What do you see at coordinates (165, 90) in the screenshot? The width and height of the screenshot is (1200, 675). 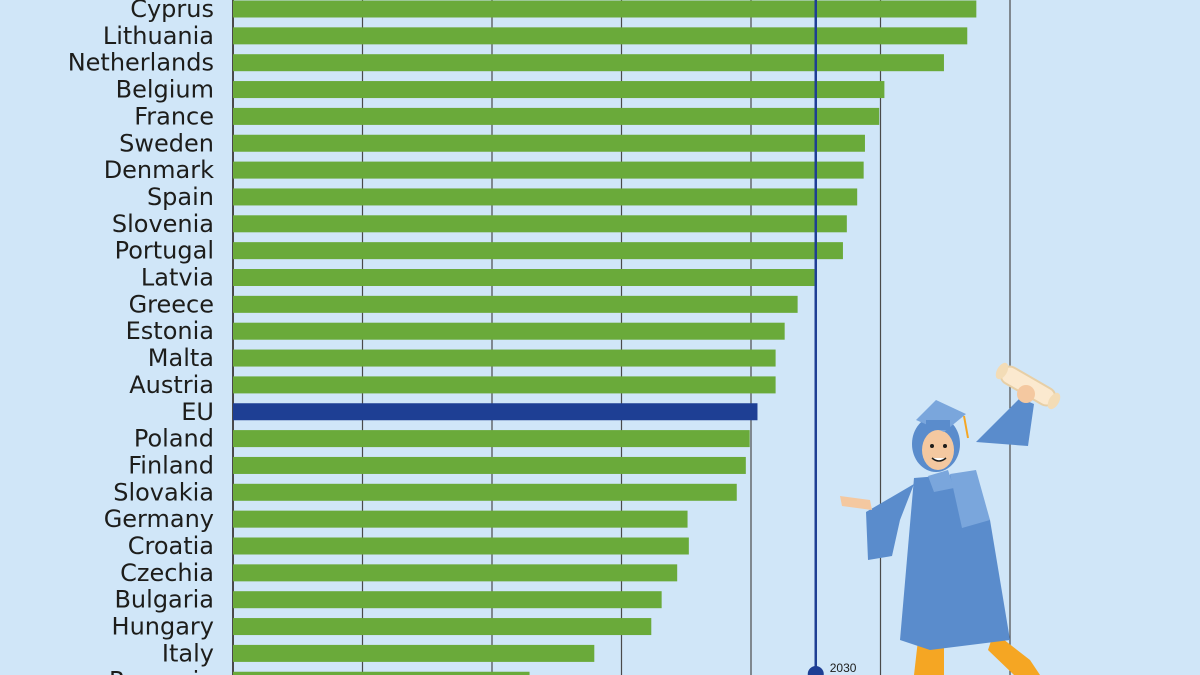 I see `category-label: Belgium` at bounding box center [165, 90].